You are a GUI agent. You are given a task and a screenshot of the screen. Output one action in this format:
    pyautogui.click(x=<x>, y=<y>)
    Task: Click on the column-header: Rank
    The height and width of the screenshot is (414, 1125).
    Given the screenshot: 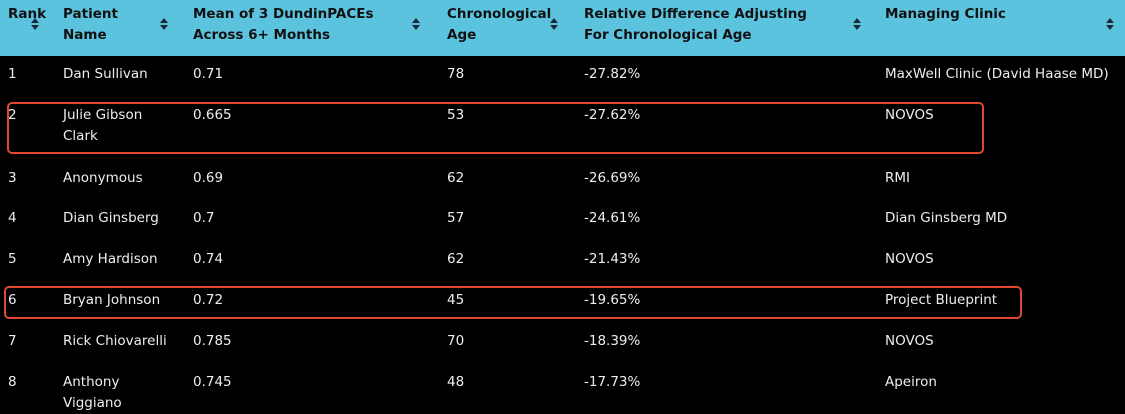 What is the action you would take?
    pyautogui.click(x=27, y=14)
    